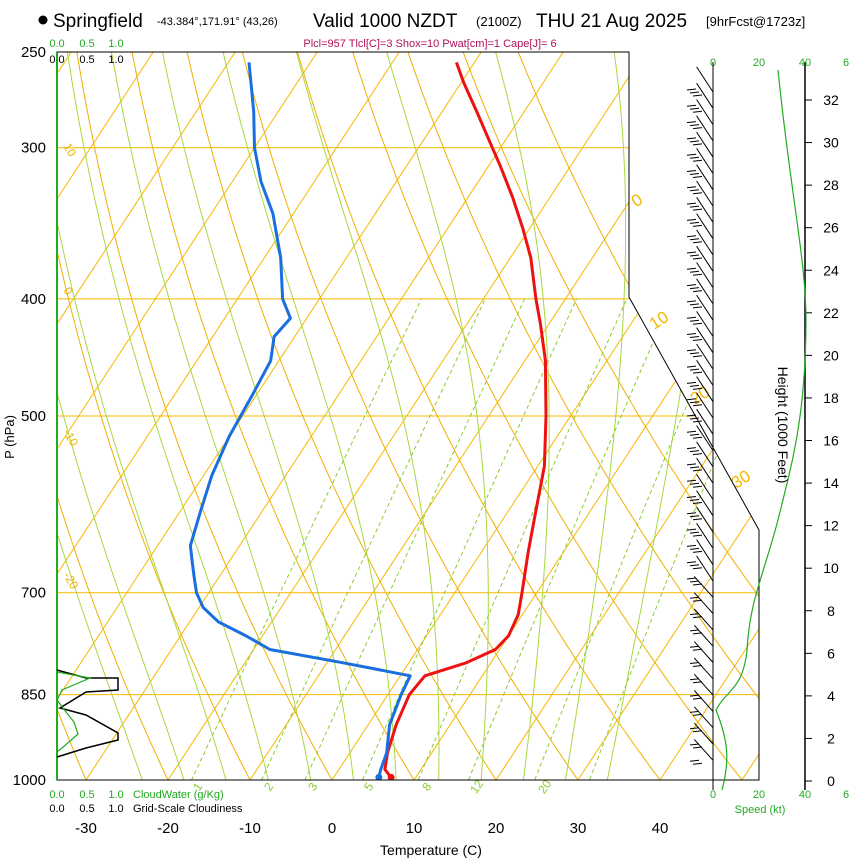  I want to click on temperature-tick-label: -30, so click(86, 828).